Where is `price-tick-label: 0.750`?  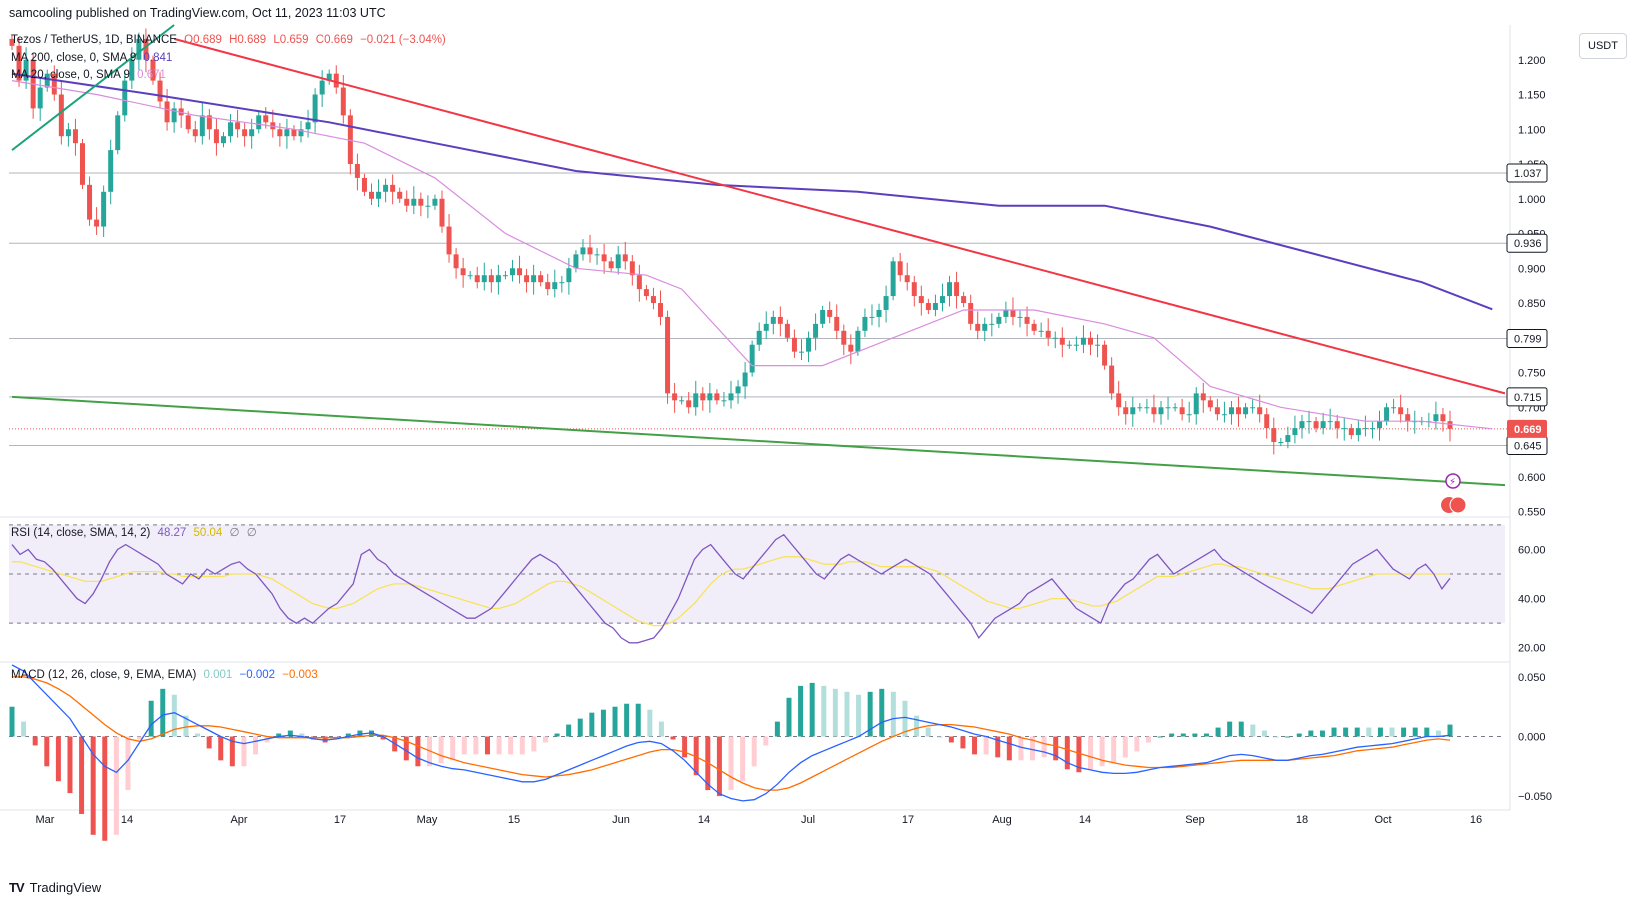 price-tick-label: 0.750 is located at coordinates (1532, 374).